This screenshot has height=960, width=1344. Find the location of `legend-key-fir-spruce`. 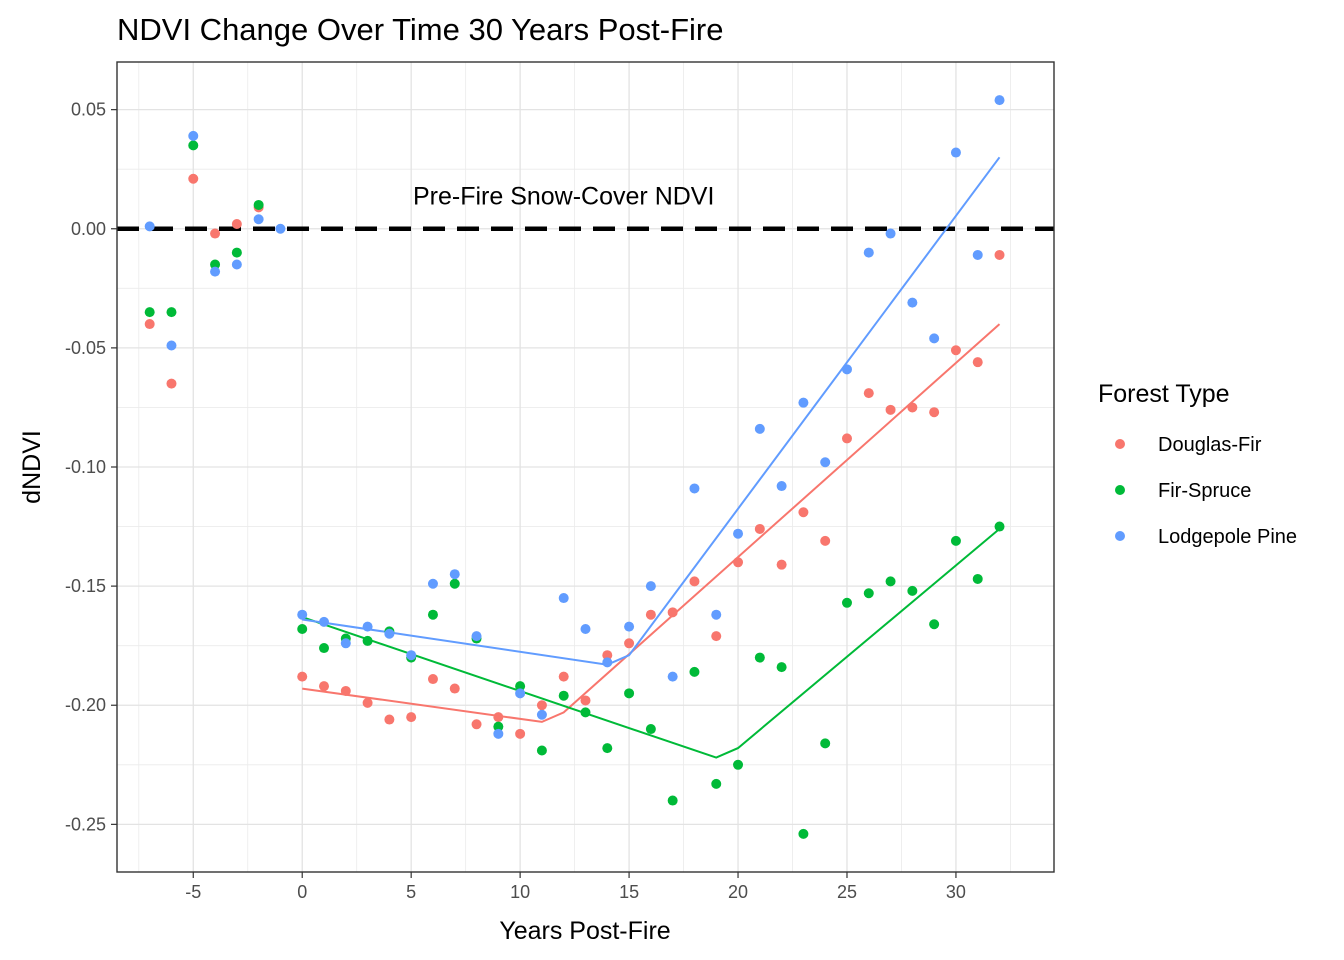

legend-key-fir-spruce is located at coordinates (1120, 490).